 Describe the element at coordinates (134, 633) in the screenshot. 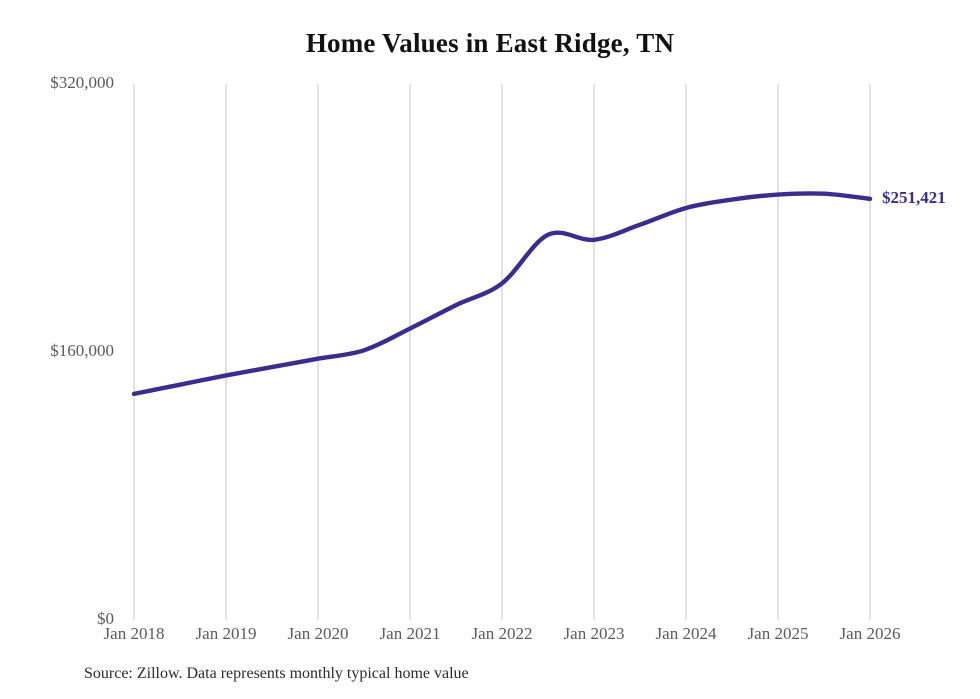

I see `x-axis-tick-label: Jan 2018` at that location.